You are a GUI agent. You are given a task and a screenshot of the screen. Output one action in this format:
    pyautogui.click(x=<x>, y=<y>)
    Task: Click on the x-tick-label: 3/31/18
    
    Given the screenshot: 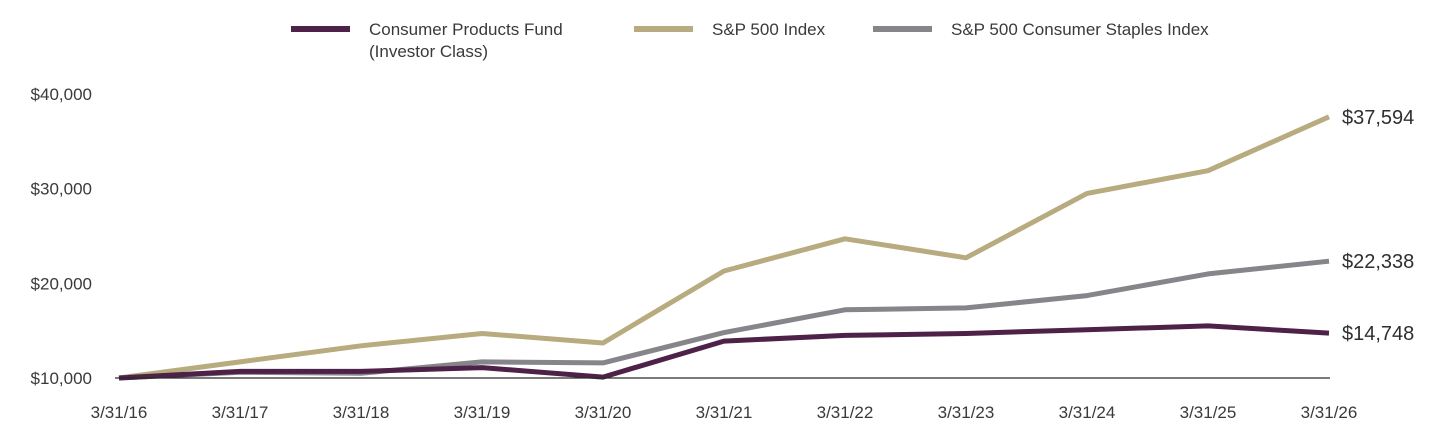 What is the action you would take?
    pyautogui.click(x=361, y=412)
    